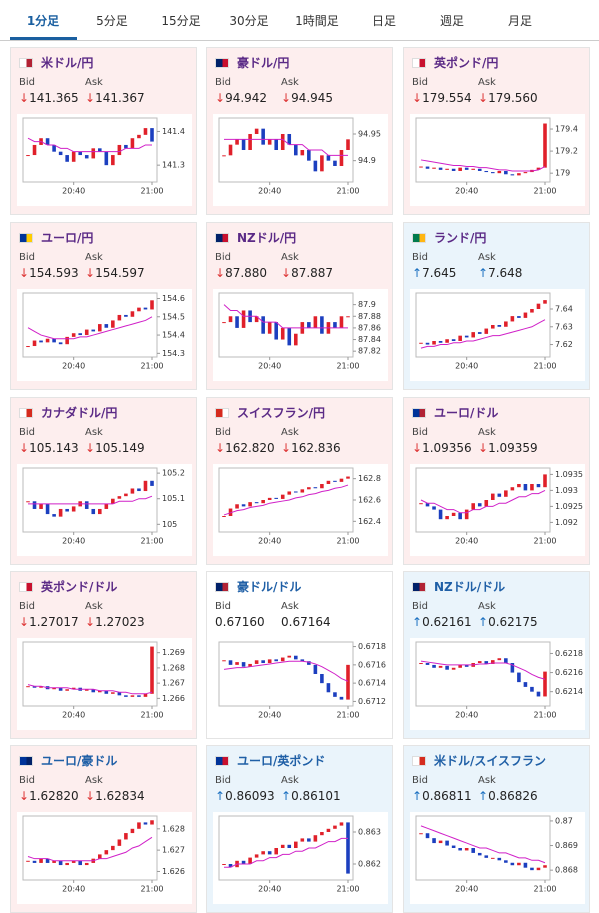  What do you see at coordinates (447, 98) in the screenshot?
I see `bid-price: 179.554` at bounding box center [447, 98].